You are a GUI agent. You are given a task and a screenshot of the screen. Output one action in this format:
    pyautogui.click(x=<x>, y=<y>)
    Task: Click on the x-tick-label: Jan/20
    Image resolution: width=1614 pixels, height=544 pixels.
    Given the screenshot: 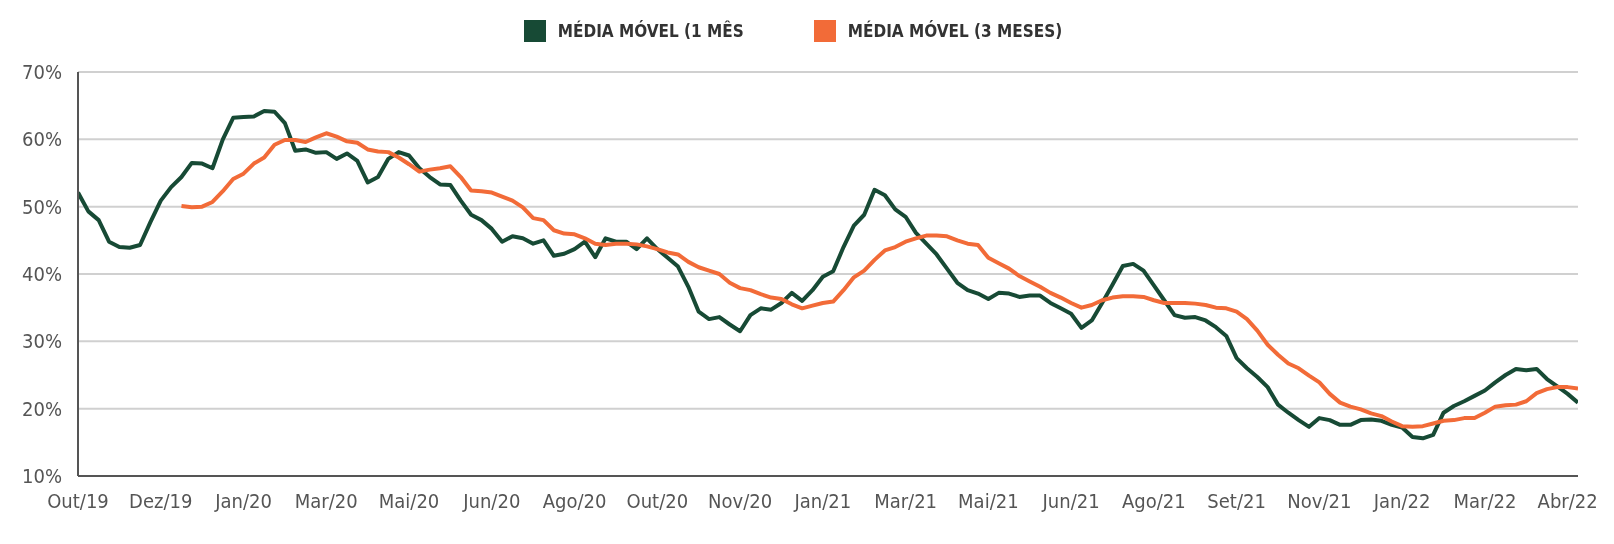 What is the action you would take?
    pyautogui.click(x=243, y=501)
    